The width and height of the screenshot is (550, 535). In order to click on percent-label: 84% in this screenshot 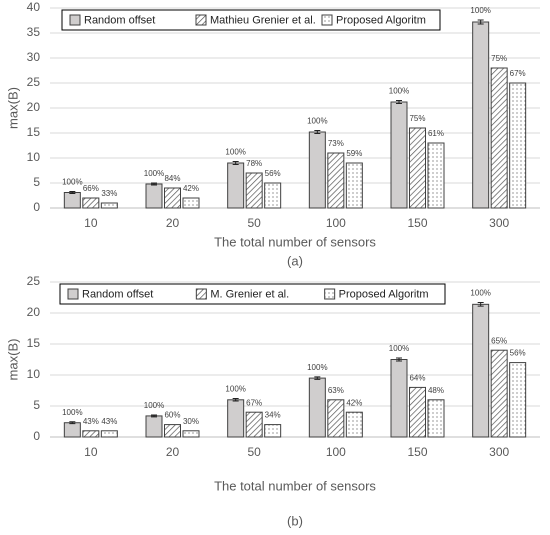, I will do `click(172, 178)`.